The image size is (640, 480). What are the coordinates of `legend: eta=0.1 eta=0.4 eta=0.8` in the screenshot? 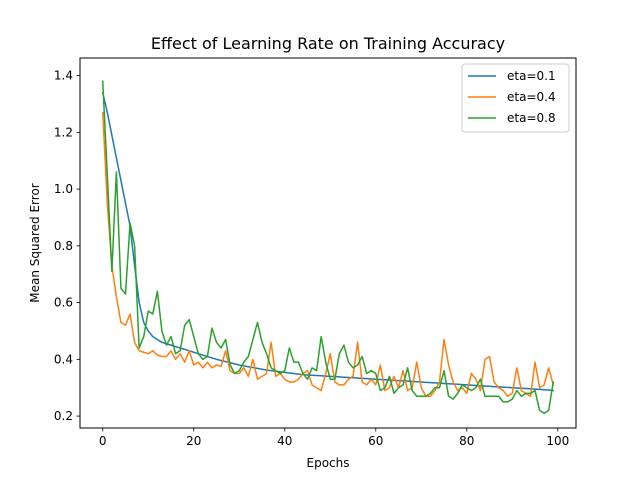 It's located at (515, 98).